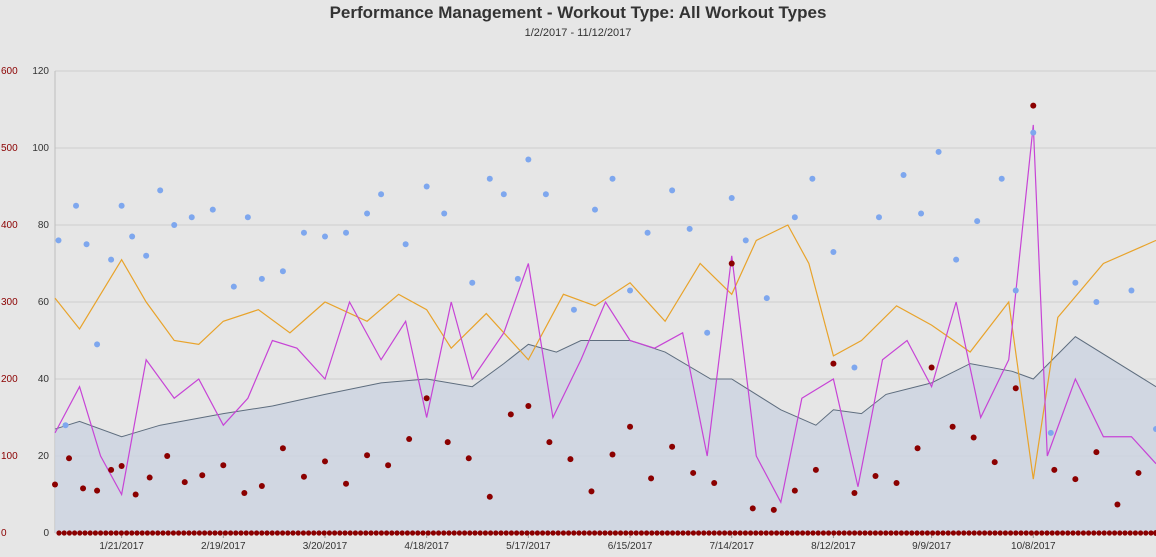 This screenshot has height=557, width=1156. What do you see at coordinates (630, 546) in the screenshot?
I see `x-tick-label: 6/15/2017` at bounding box center [630, 546].